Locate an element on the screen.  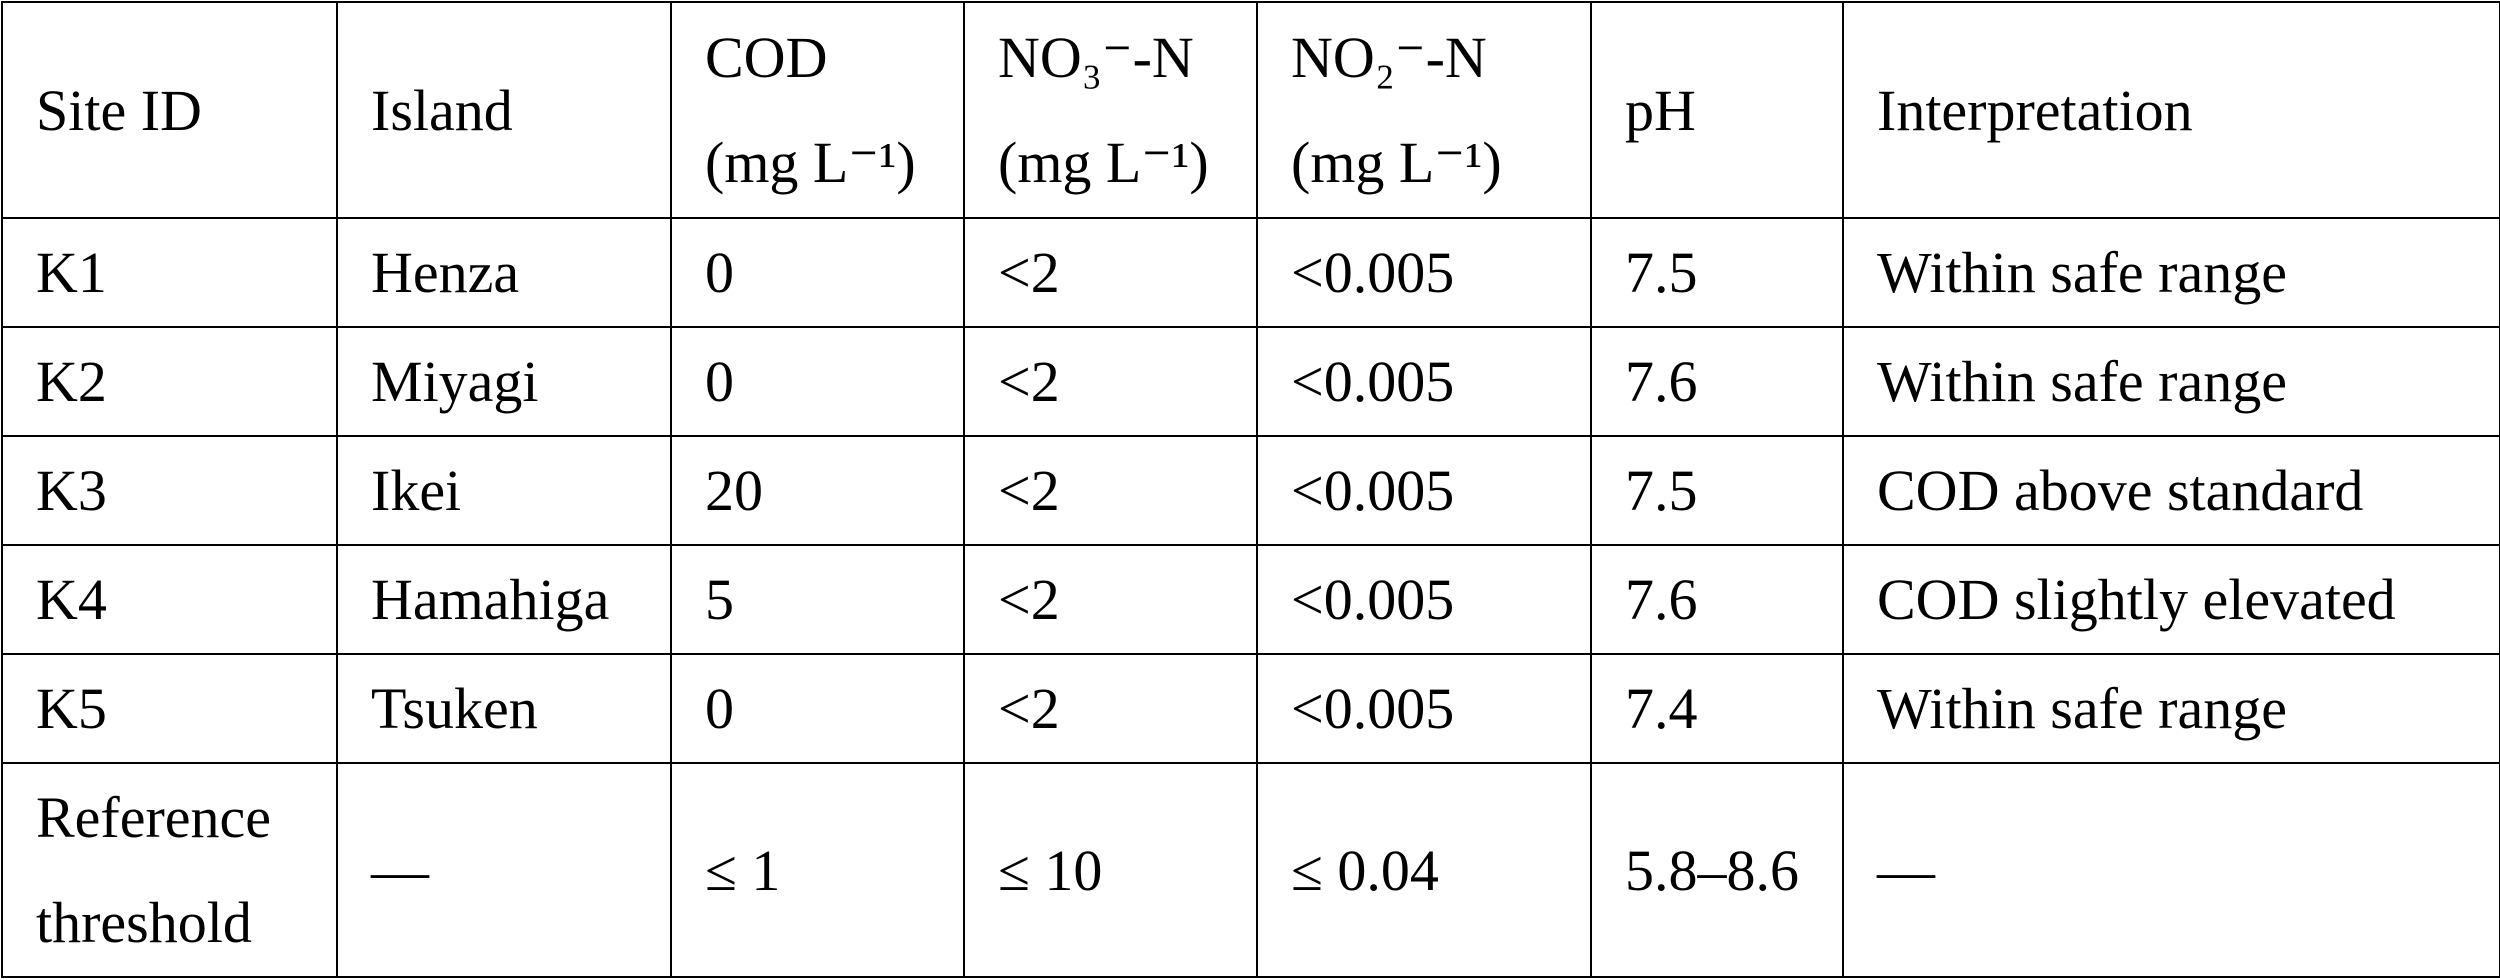
table-cell: K3 is located at coordinates (169, 490).